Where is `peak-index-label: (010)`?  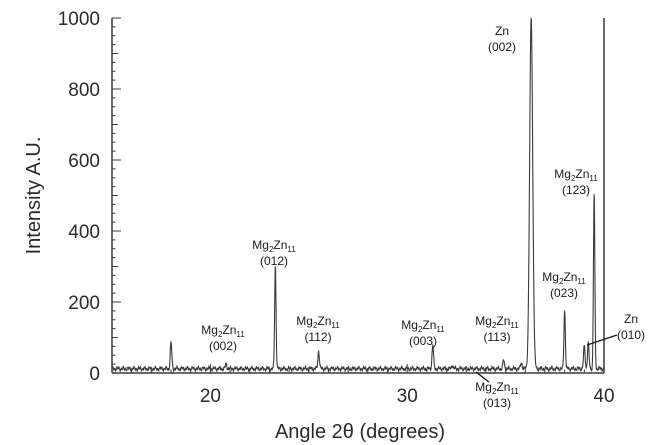
peak-index-label: (010) is located at coordinates (631, 335).